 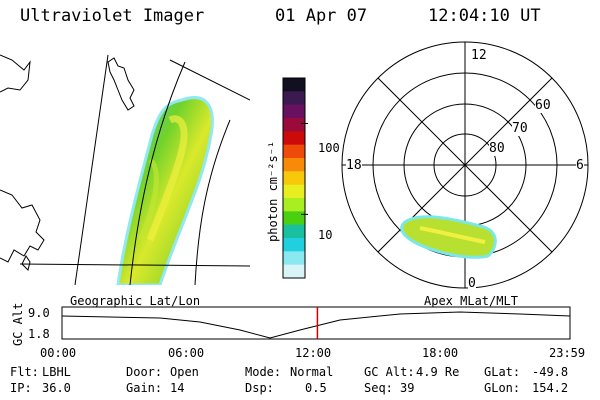 What do you see at coordinates (407, 388) in the screenshot?
I see `seq-value: 39` at bounding box center [407, 388].